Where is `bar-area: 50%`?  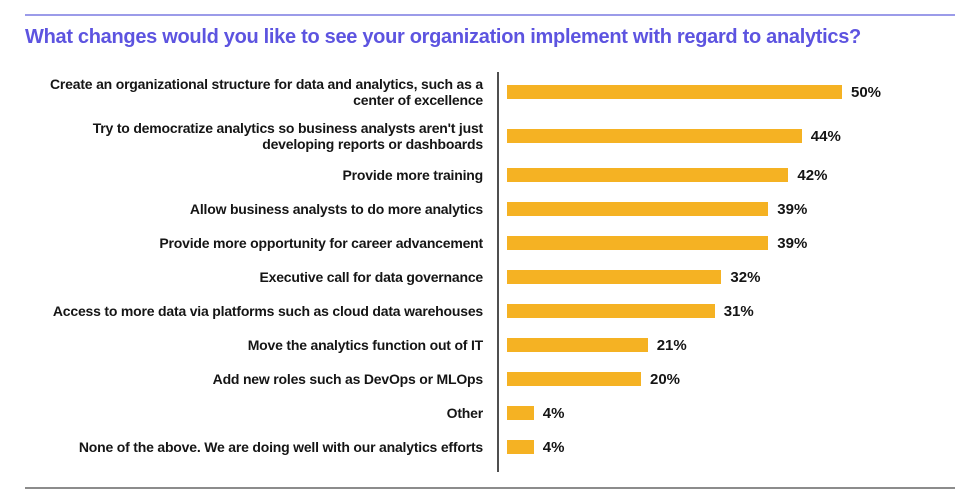
bar-area: 50% is located at coordinates (726, 92).